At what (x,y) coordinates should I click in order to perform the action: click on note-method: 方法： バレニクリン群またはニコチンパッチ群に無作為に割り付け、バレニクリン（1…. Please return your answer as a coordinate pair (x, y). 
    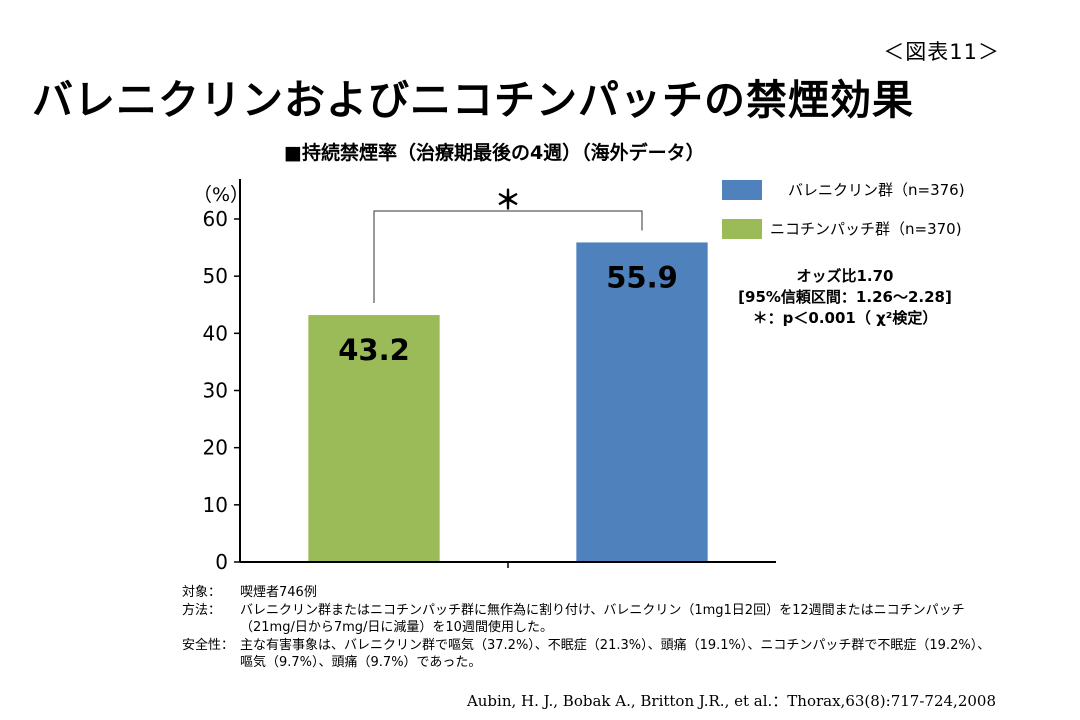
    Looking at the image, I should click on (591, 619).